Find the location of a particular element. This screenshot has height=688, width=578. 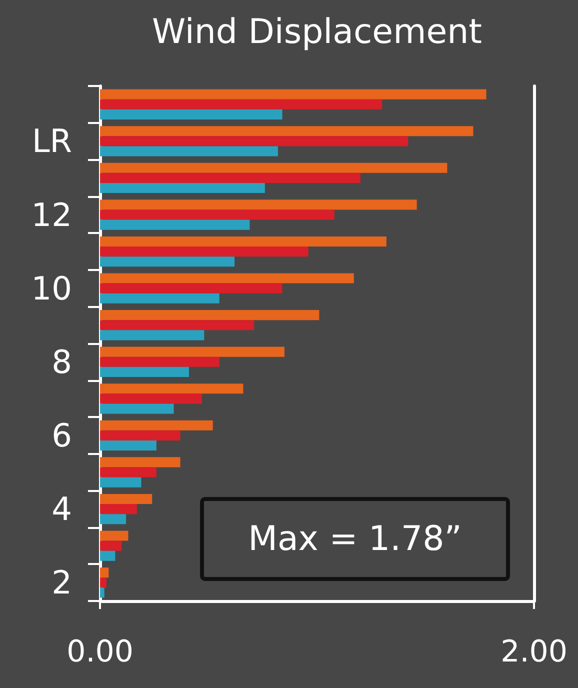

y-tick-label: 12 is located at coordinates (51, 215).